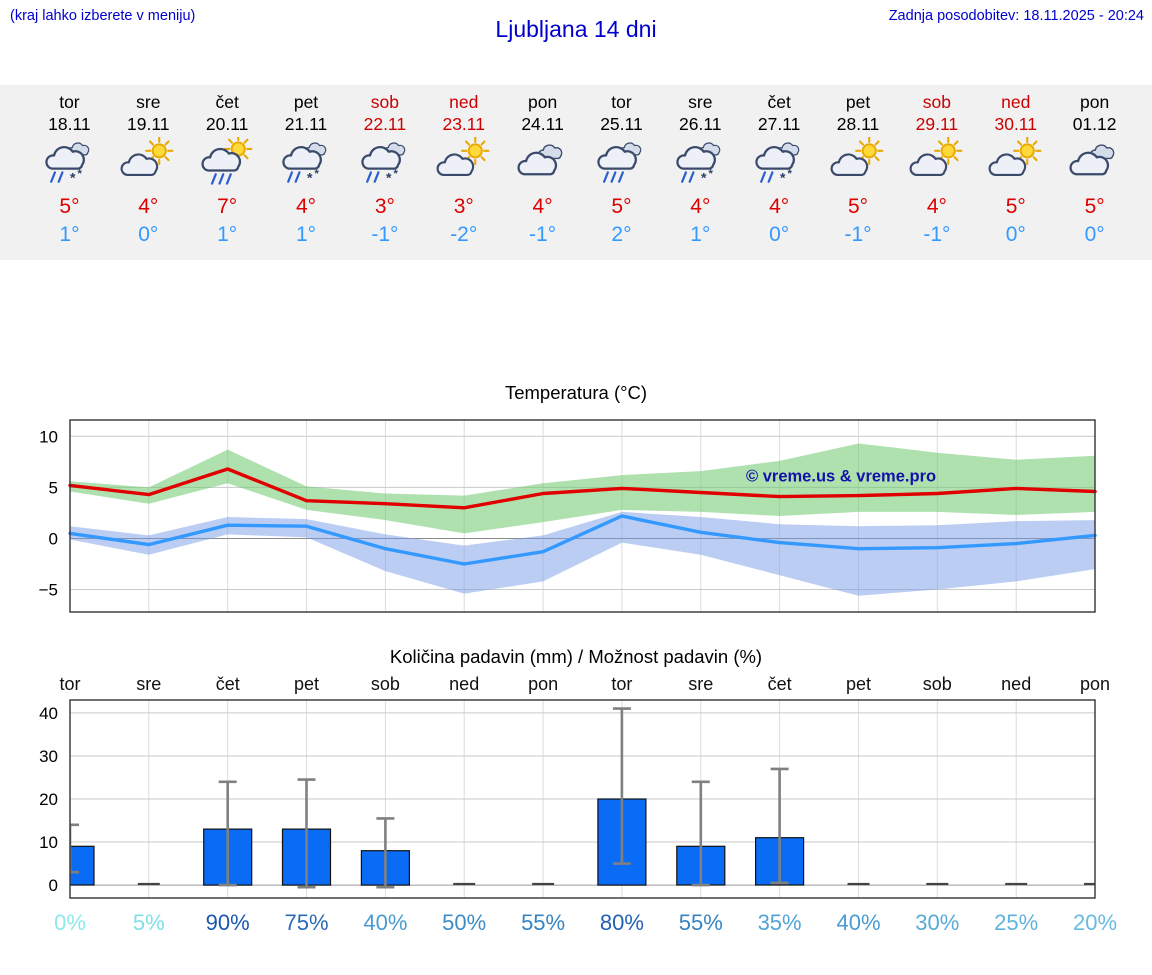 This screenshot has width=1152, height=975. I want to click on precip-probability-label: 40%, so click(385, 922).